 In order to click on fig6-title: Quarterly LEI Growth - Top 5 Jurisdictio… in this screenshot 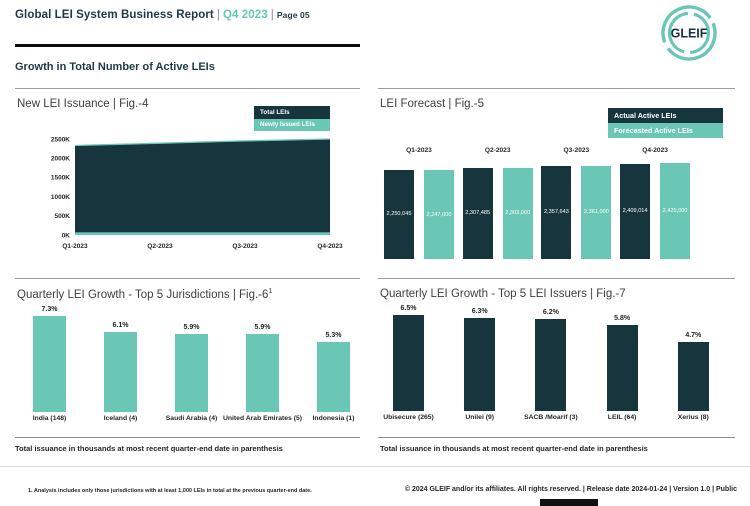, I will do `click(144, 294)`.